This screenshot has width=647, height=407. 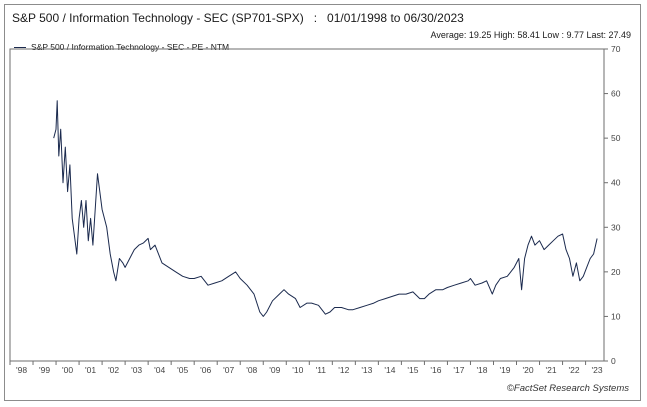 What do you see at coordinates (67, 370) in the screenshot?
I see `x-tick-label: '00` at bounding box center [67, 370].